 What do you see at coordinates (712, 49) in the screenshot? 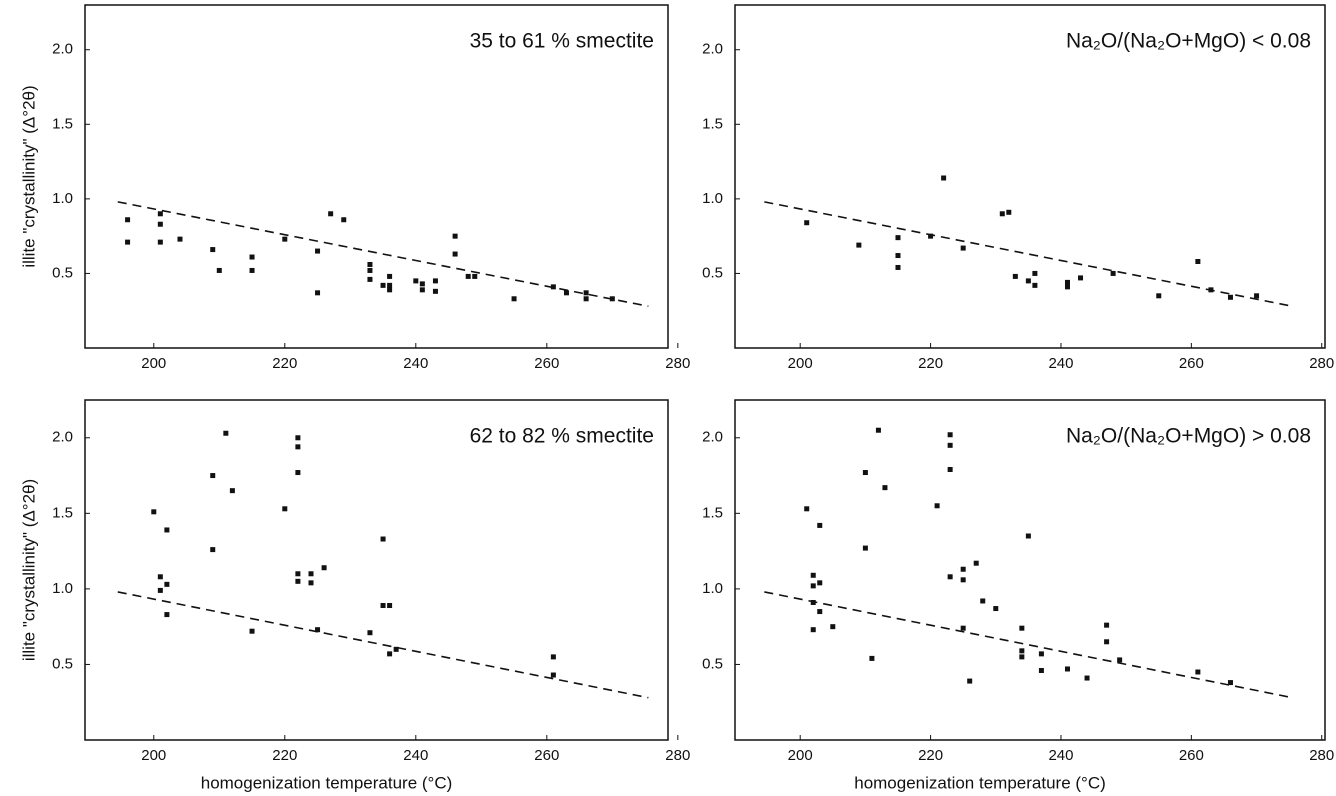
I see `y-tick-label: 2.0` at bounding box center [712, 49].